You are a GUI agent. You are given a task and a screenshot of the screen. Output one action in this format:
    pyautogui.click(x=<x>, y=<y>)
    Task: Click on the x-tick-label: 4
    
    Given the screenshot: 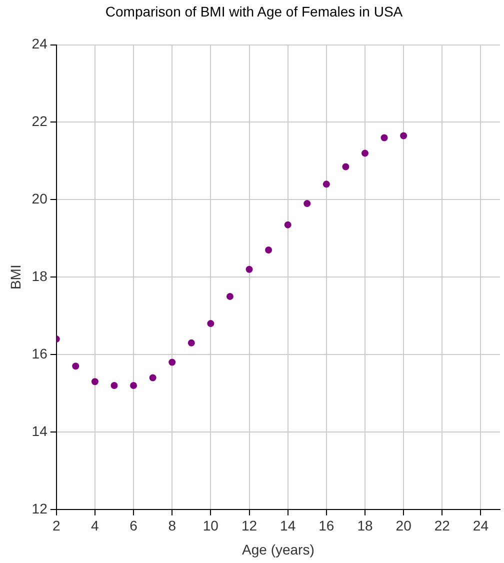 What is the action you would take?
    pyautogui.click(x=95, y=526)
    